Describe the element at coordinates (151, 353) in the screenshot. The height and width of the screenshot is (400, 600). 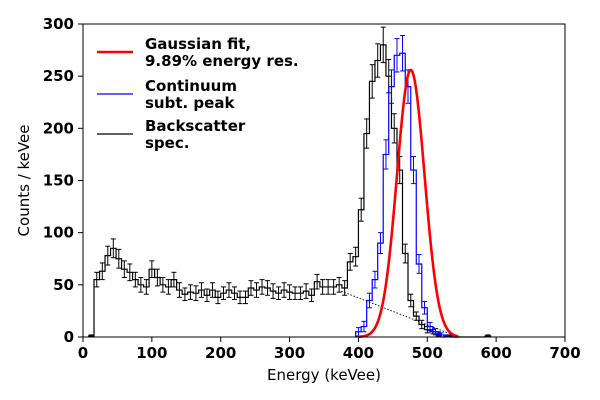
I see `x-tick-label-1: 100` at that location.